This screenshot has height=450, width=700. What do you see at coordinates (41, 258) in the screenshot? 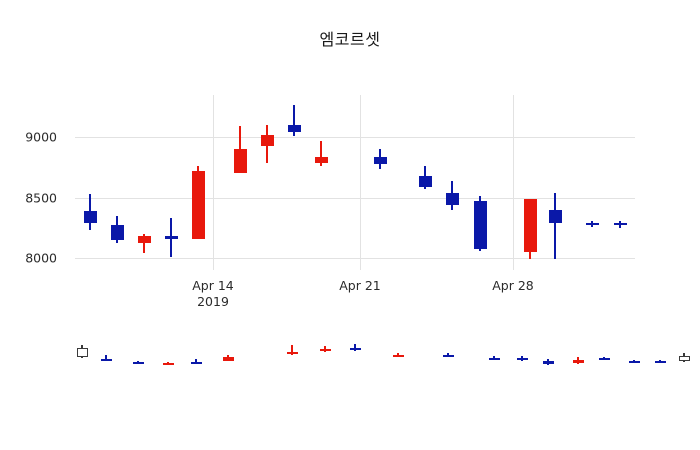
I see `y-axis-tick-label: 8000` at bounding box center [41, 258].